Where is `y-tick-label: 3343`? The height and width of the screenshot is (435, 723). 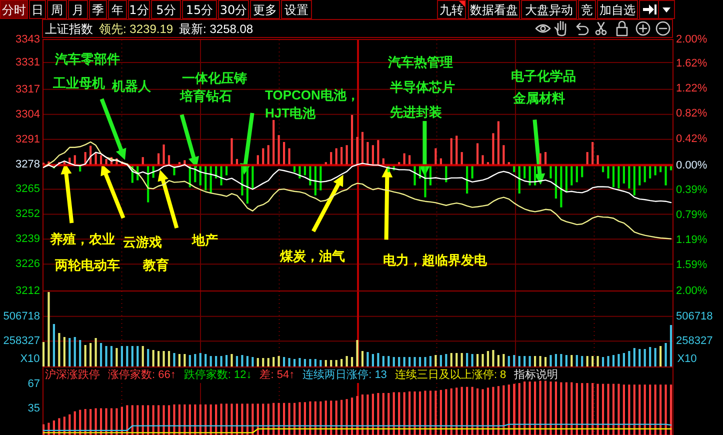
y-tick-label: 3343 is located at coordinates (28, 40).